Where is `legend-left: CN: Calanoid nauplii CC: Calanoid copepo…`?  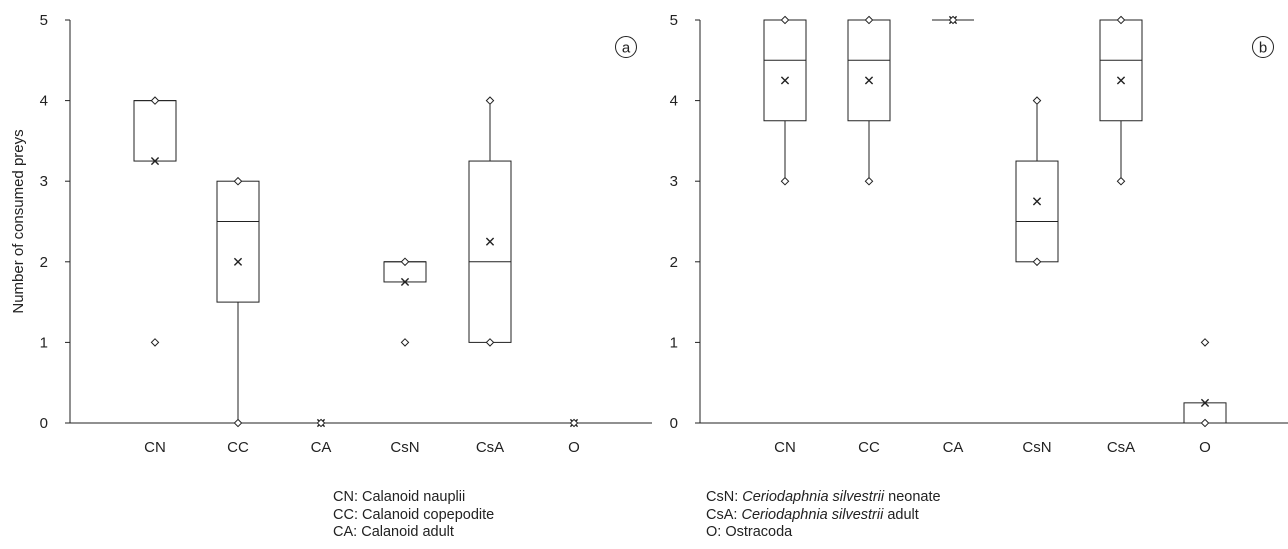 legend-left: CN: Calanoid nauplii CC: Calanoid copepo… is located at coordinates (413, 515).